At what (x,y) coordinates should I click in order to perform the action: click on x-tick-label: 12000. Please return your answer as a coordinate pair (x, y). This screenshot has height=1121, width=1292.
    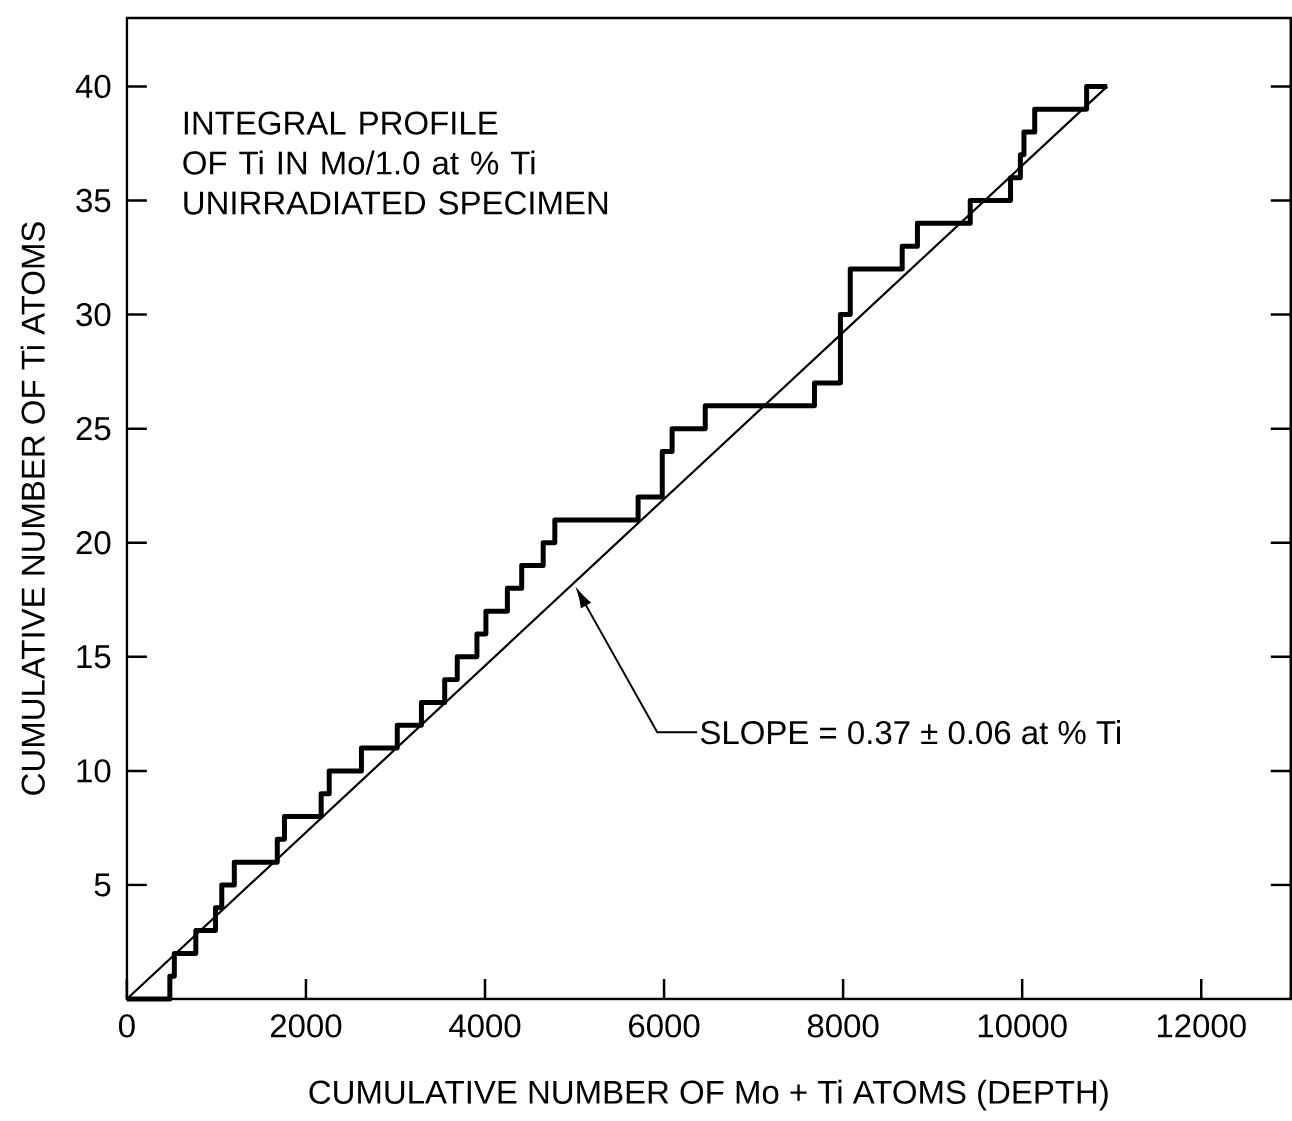
    Looking at the image, I should click on (1201, 1026).